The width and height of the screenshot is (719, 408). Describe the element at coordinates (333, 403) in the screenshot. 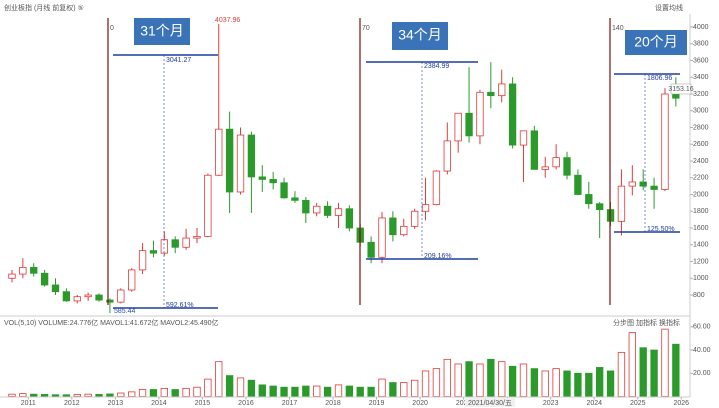

I see `x-tick-label: 2018` at that location.